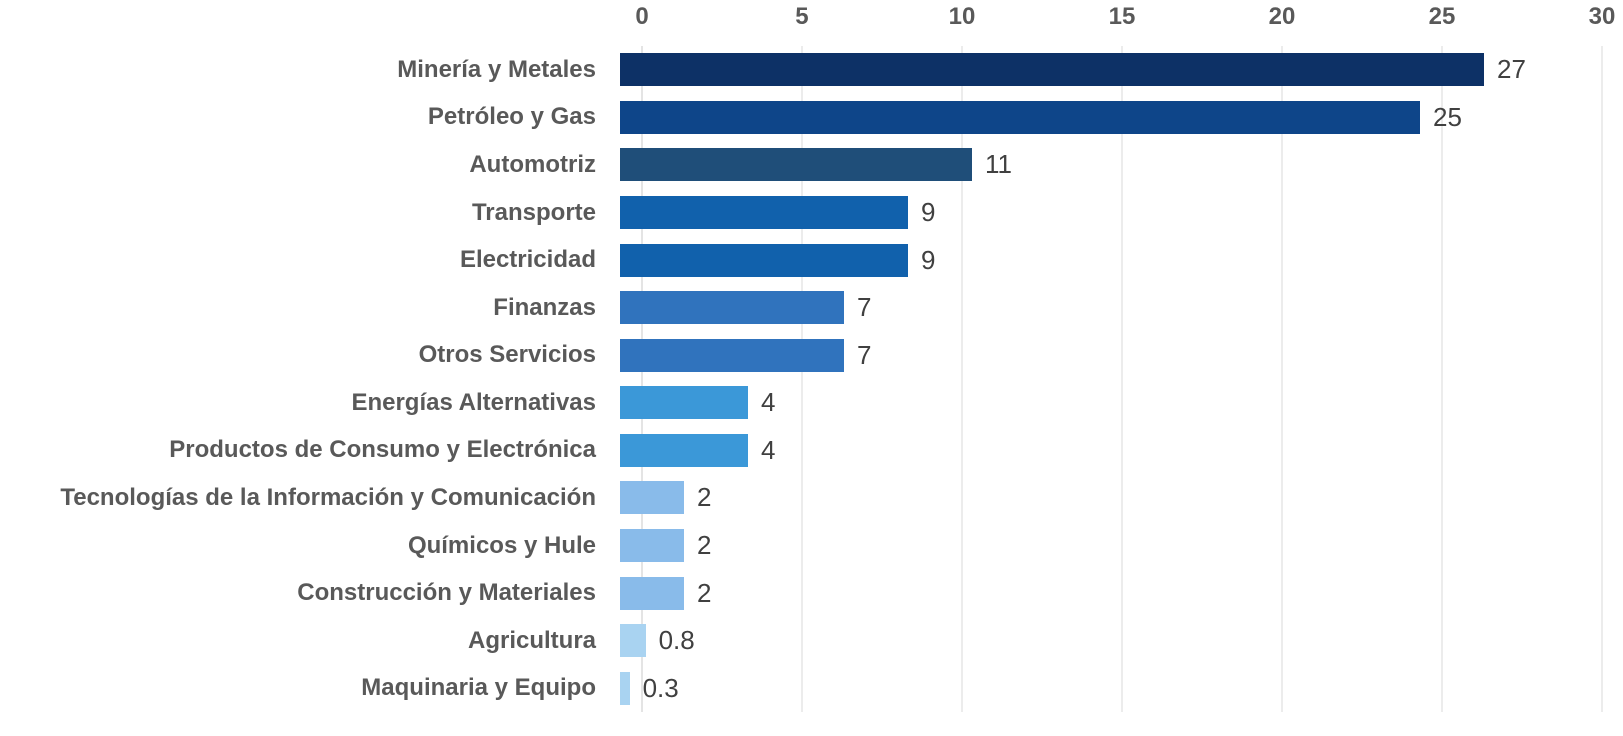 This screenshot has height=736, width=1623. What do you see at coordinates (1100, 641) in the screenshot?
I see `bar-track: 0.8` at bounding box center [1100, 641].